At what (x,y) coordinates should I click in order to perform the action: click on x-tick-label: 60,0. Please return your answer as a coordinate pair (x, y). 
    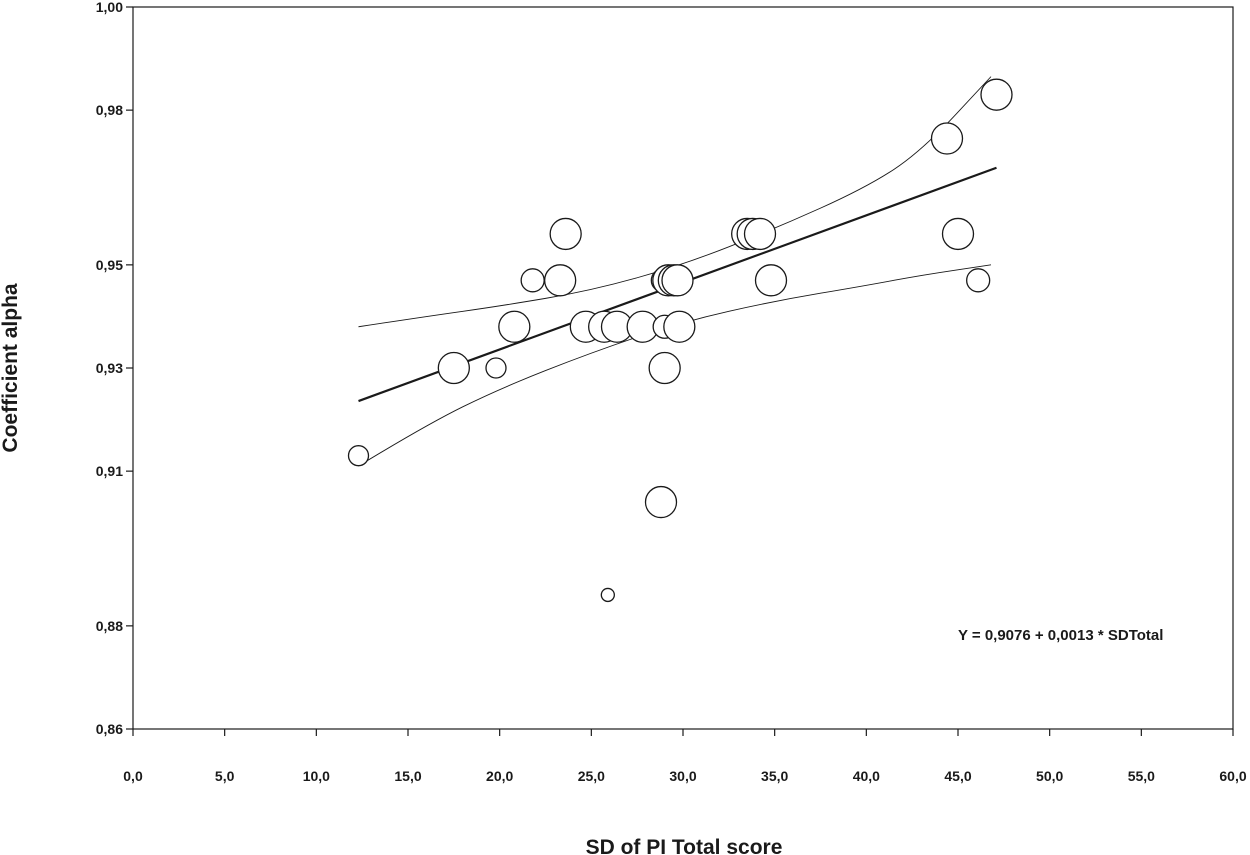
    Looking at the image, I should click on (1232, 776).